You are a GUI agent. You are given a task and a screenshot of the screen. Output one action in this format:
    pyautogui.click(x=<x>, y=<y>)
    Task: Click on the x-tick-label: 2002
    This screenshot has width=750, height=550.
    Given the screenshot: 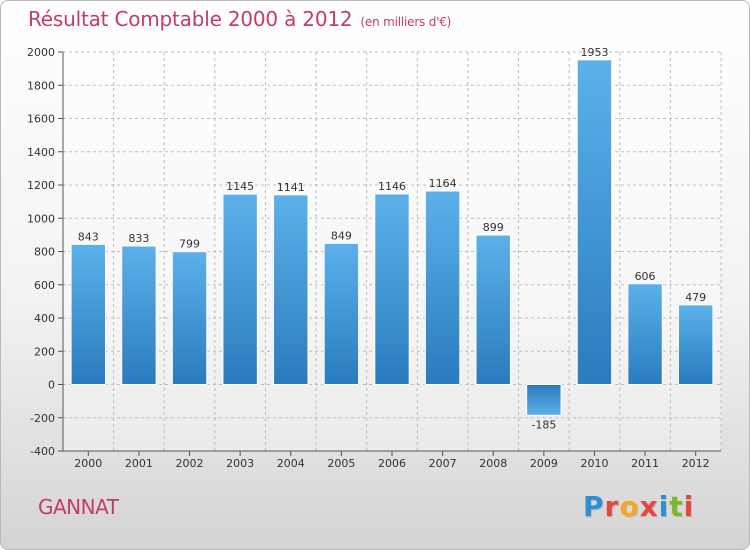 What is the action you would take?
    pyautogui.click(x=190, y=463)
    